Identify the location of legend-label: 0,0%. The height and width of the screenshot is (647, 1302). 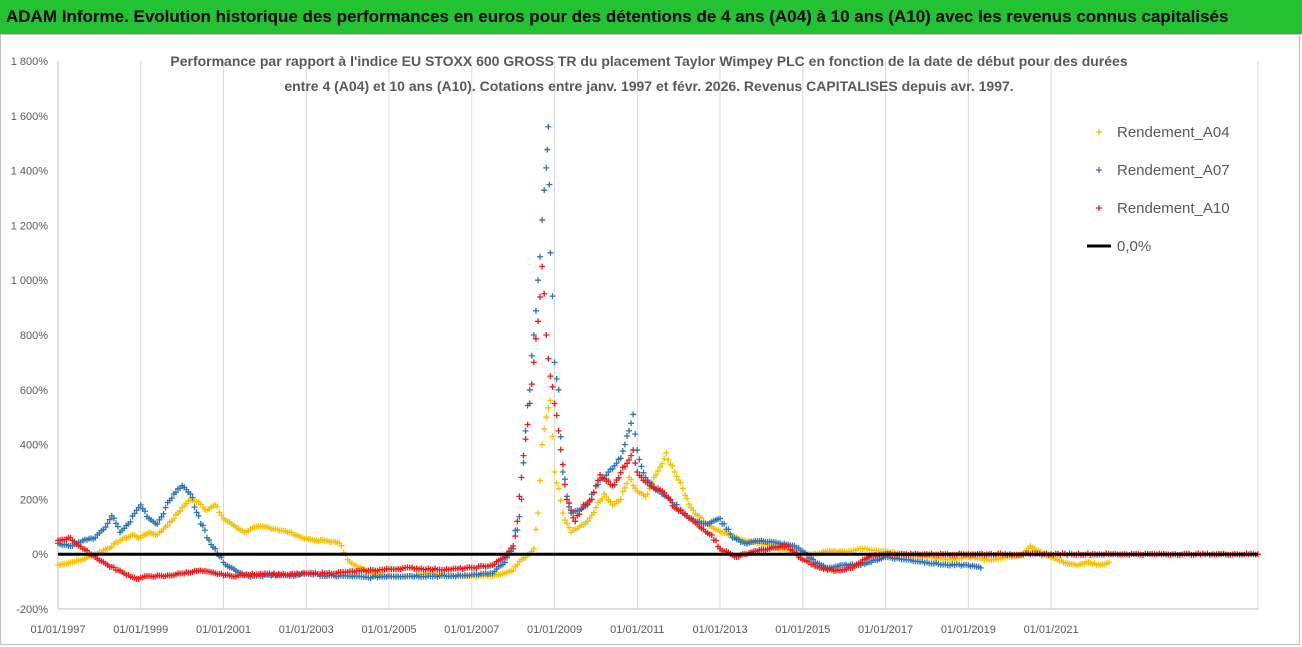
(1134, 246).